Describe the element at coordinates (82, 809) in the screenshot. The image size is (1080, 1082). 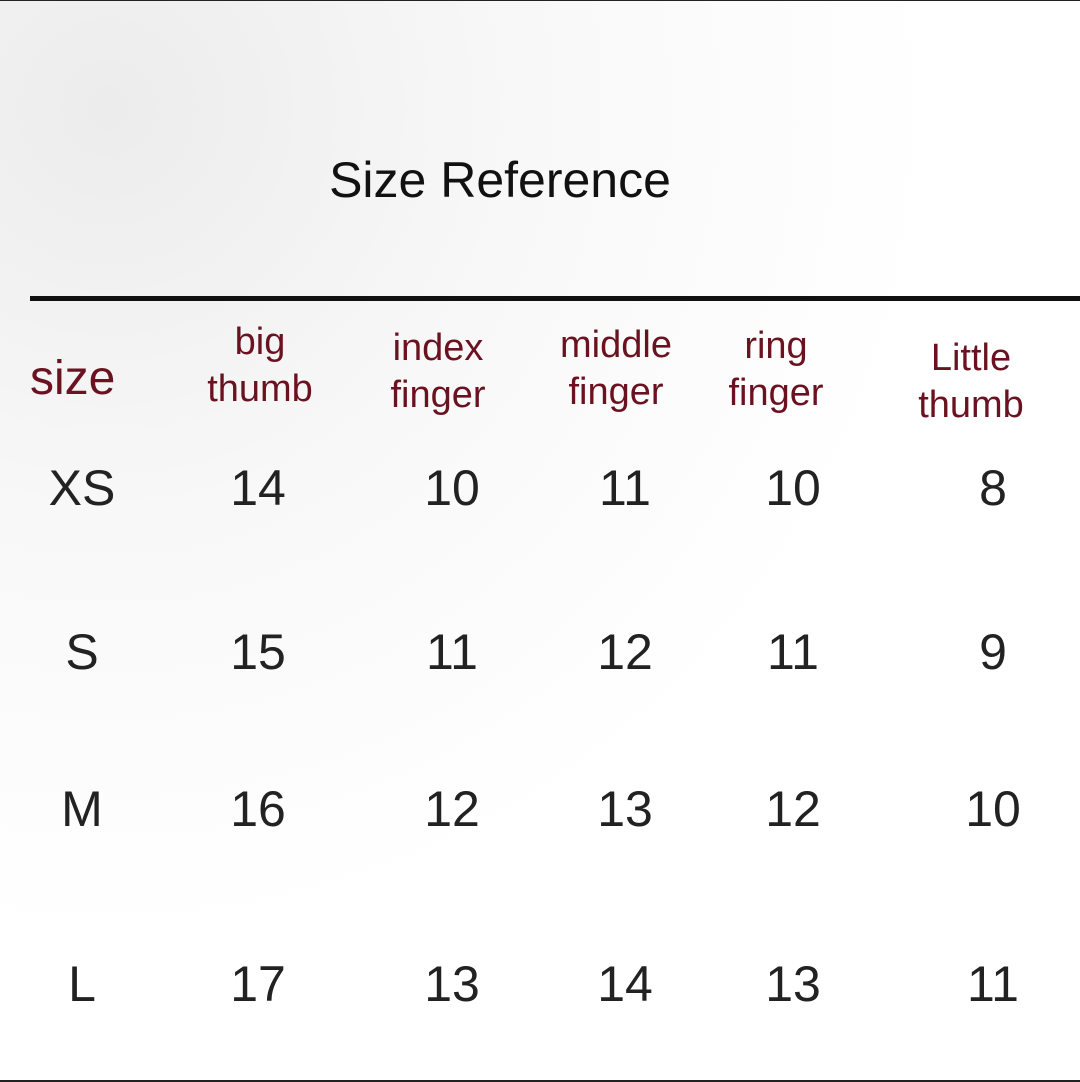
I see `size-label: M` at that location.